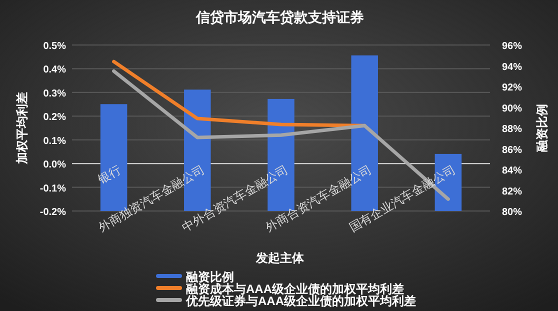 Image resolution: width=558 pixels, height=311 pixels. I want to click on y-tick-label: 0.2%, so click(54, 118).